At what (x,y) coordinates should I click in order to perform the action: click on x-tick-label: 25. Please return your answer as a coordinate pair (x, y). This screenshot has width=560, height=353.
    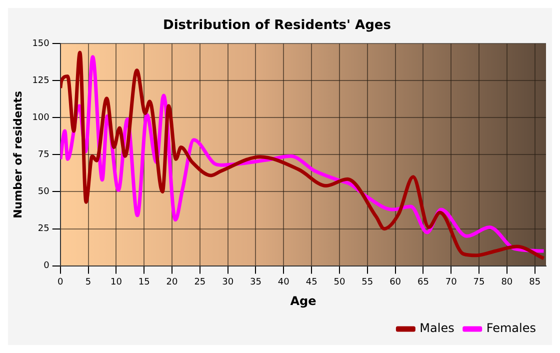
    Looking at the image, I should click on (200, 283).